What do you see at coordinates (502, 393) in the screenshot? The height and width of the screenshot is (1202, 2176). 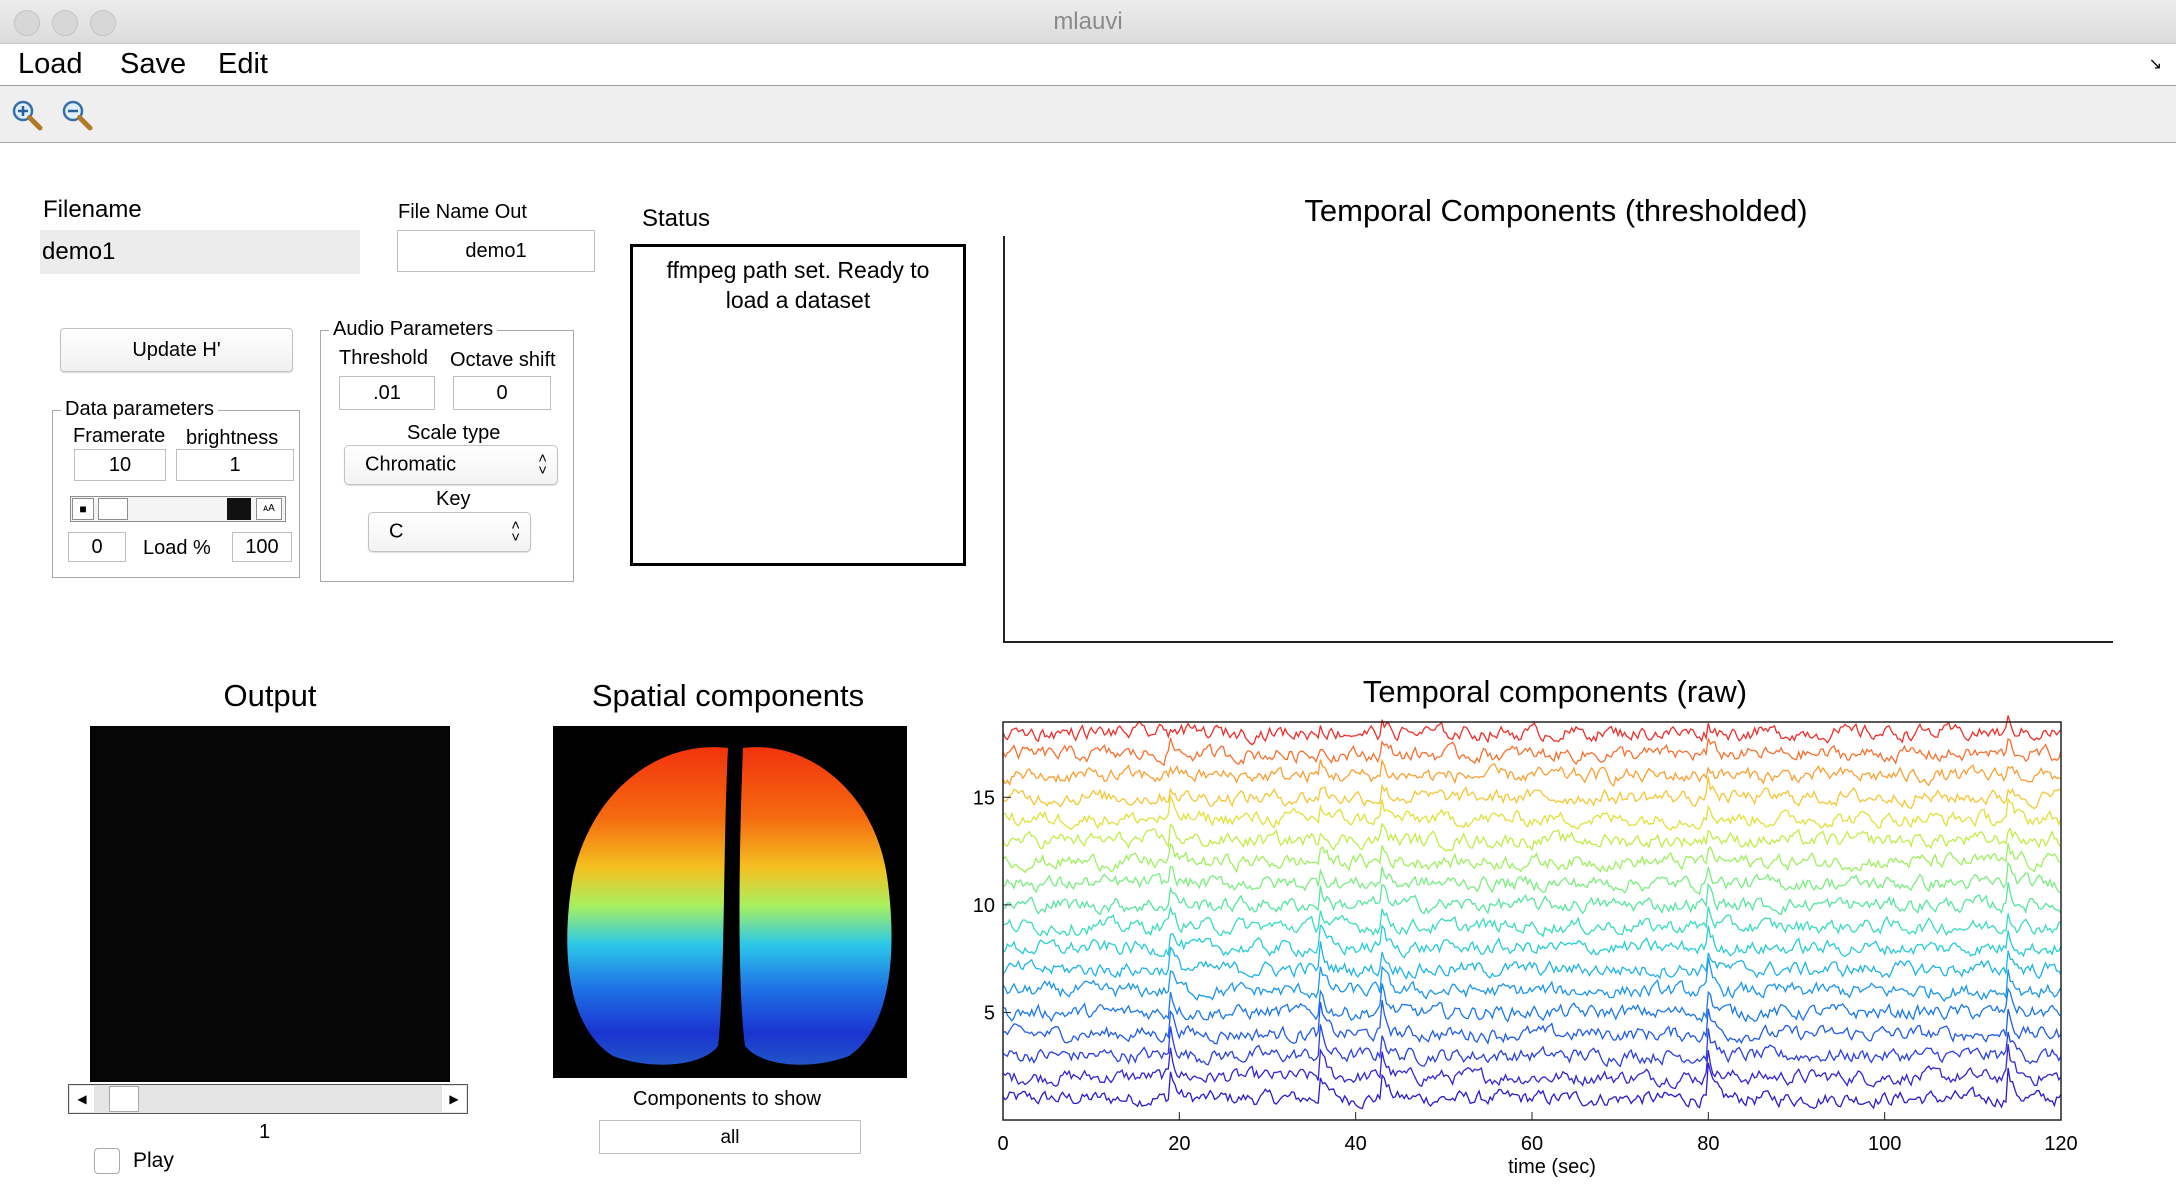 I see `octave-shift-field: 0` at bounding box center [502, 393].